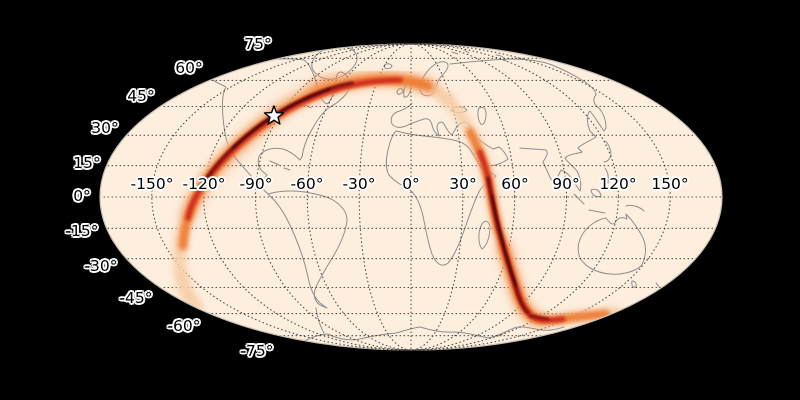 The height and width of the screenshot is (400, 800). Describe the element at coordinates (256, 184) in the screenshot. I see `longitude-tick-label: -90°` at that location.